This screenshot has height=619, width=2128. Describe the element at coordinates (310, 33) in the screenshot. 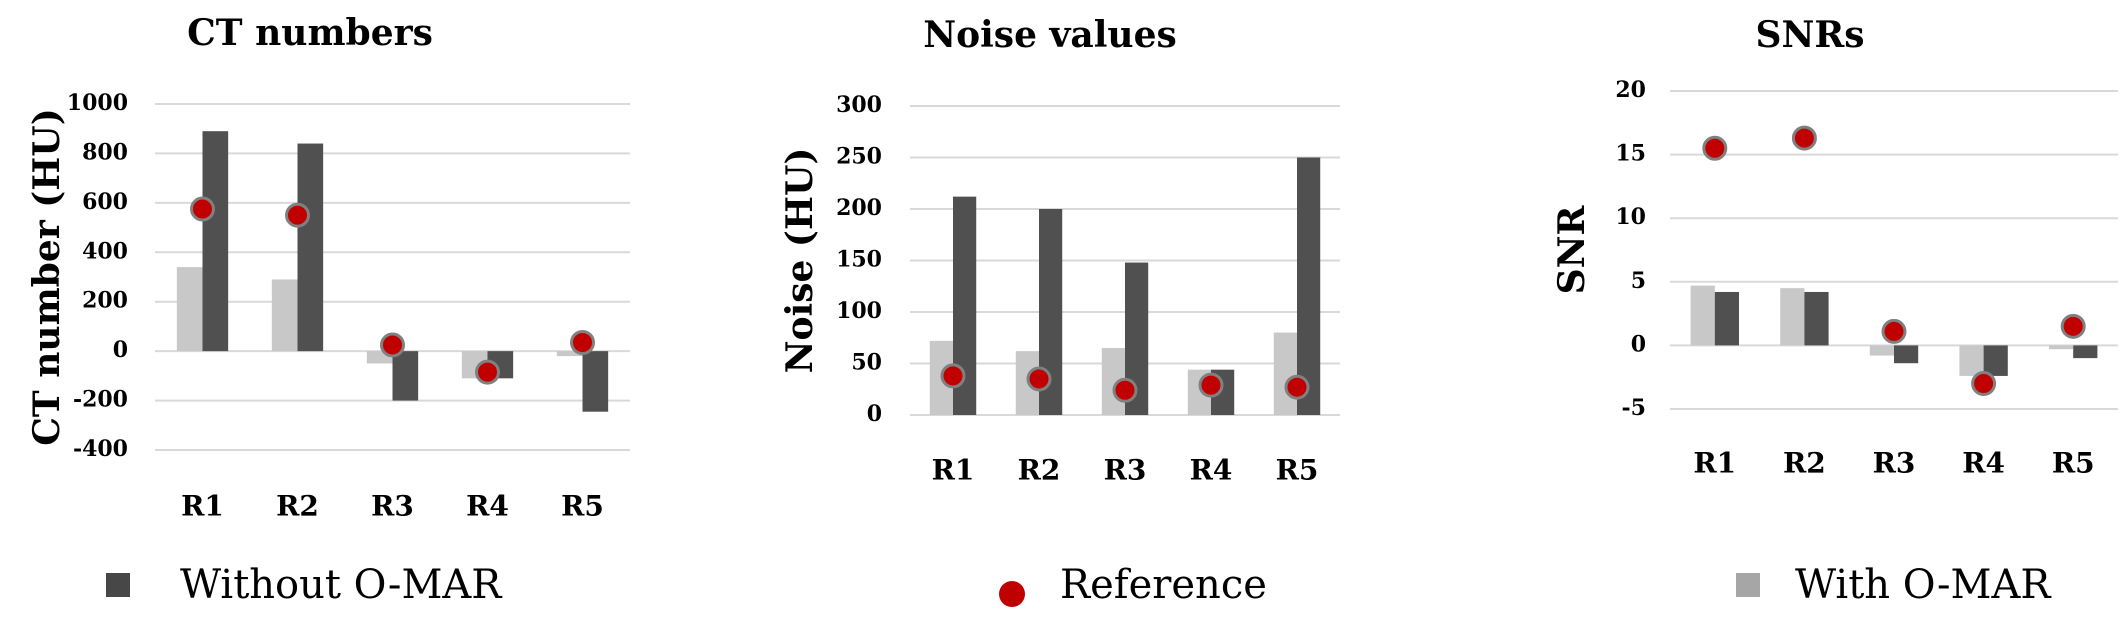

I see `chart-title-ct-numbers: CT numbers` at that location.